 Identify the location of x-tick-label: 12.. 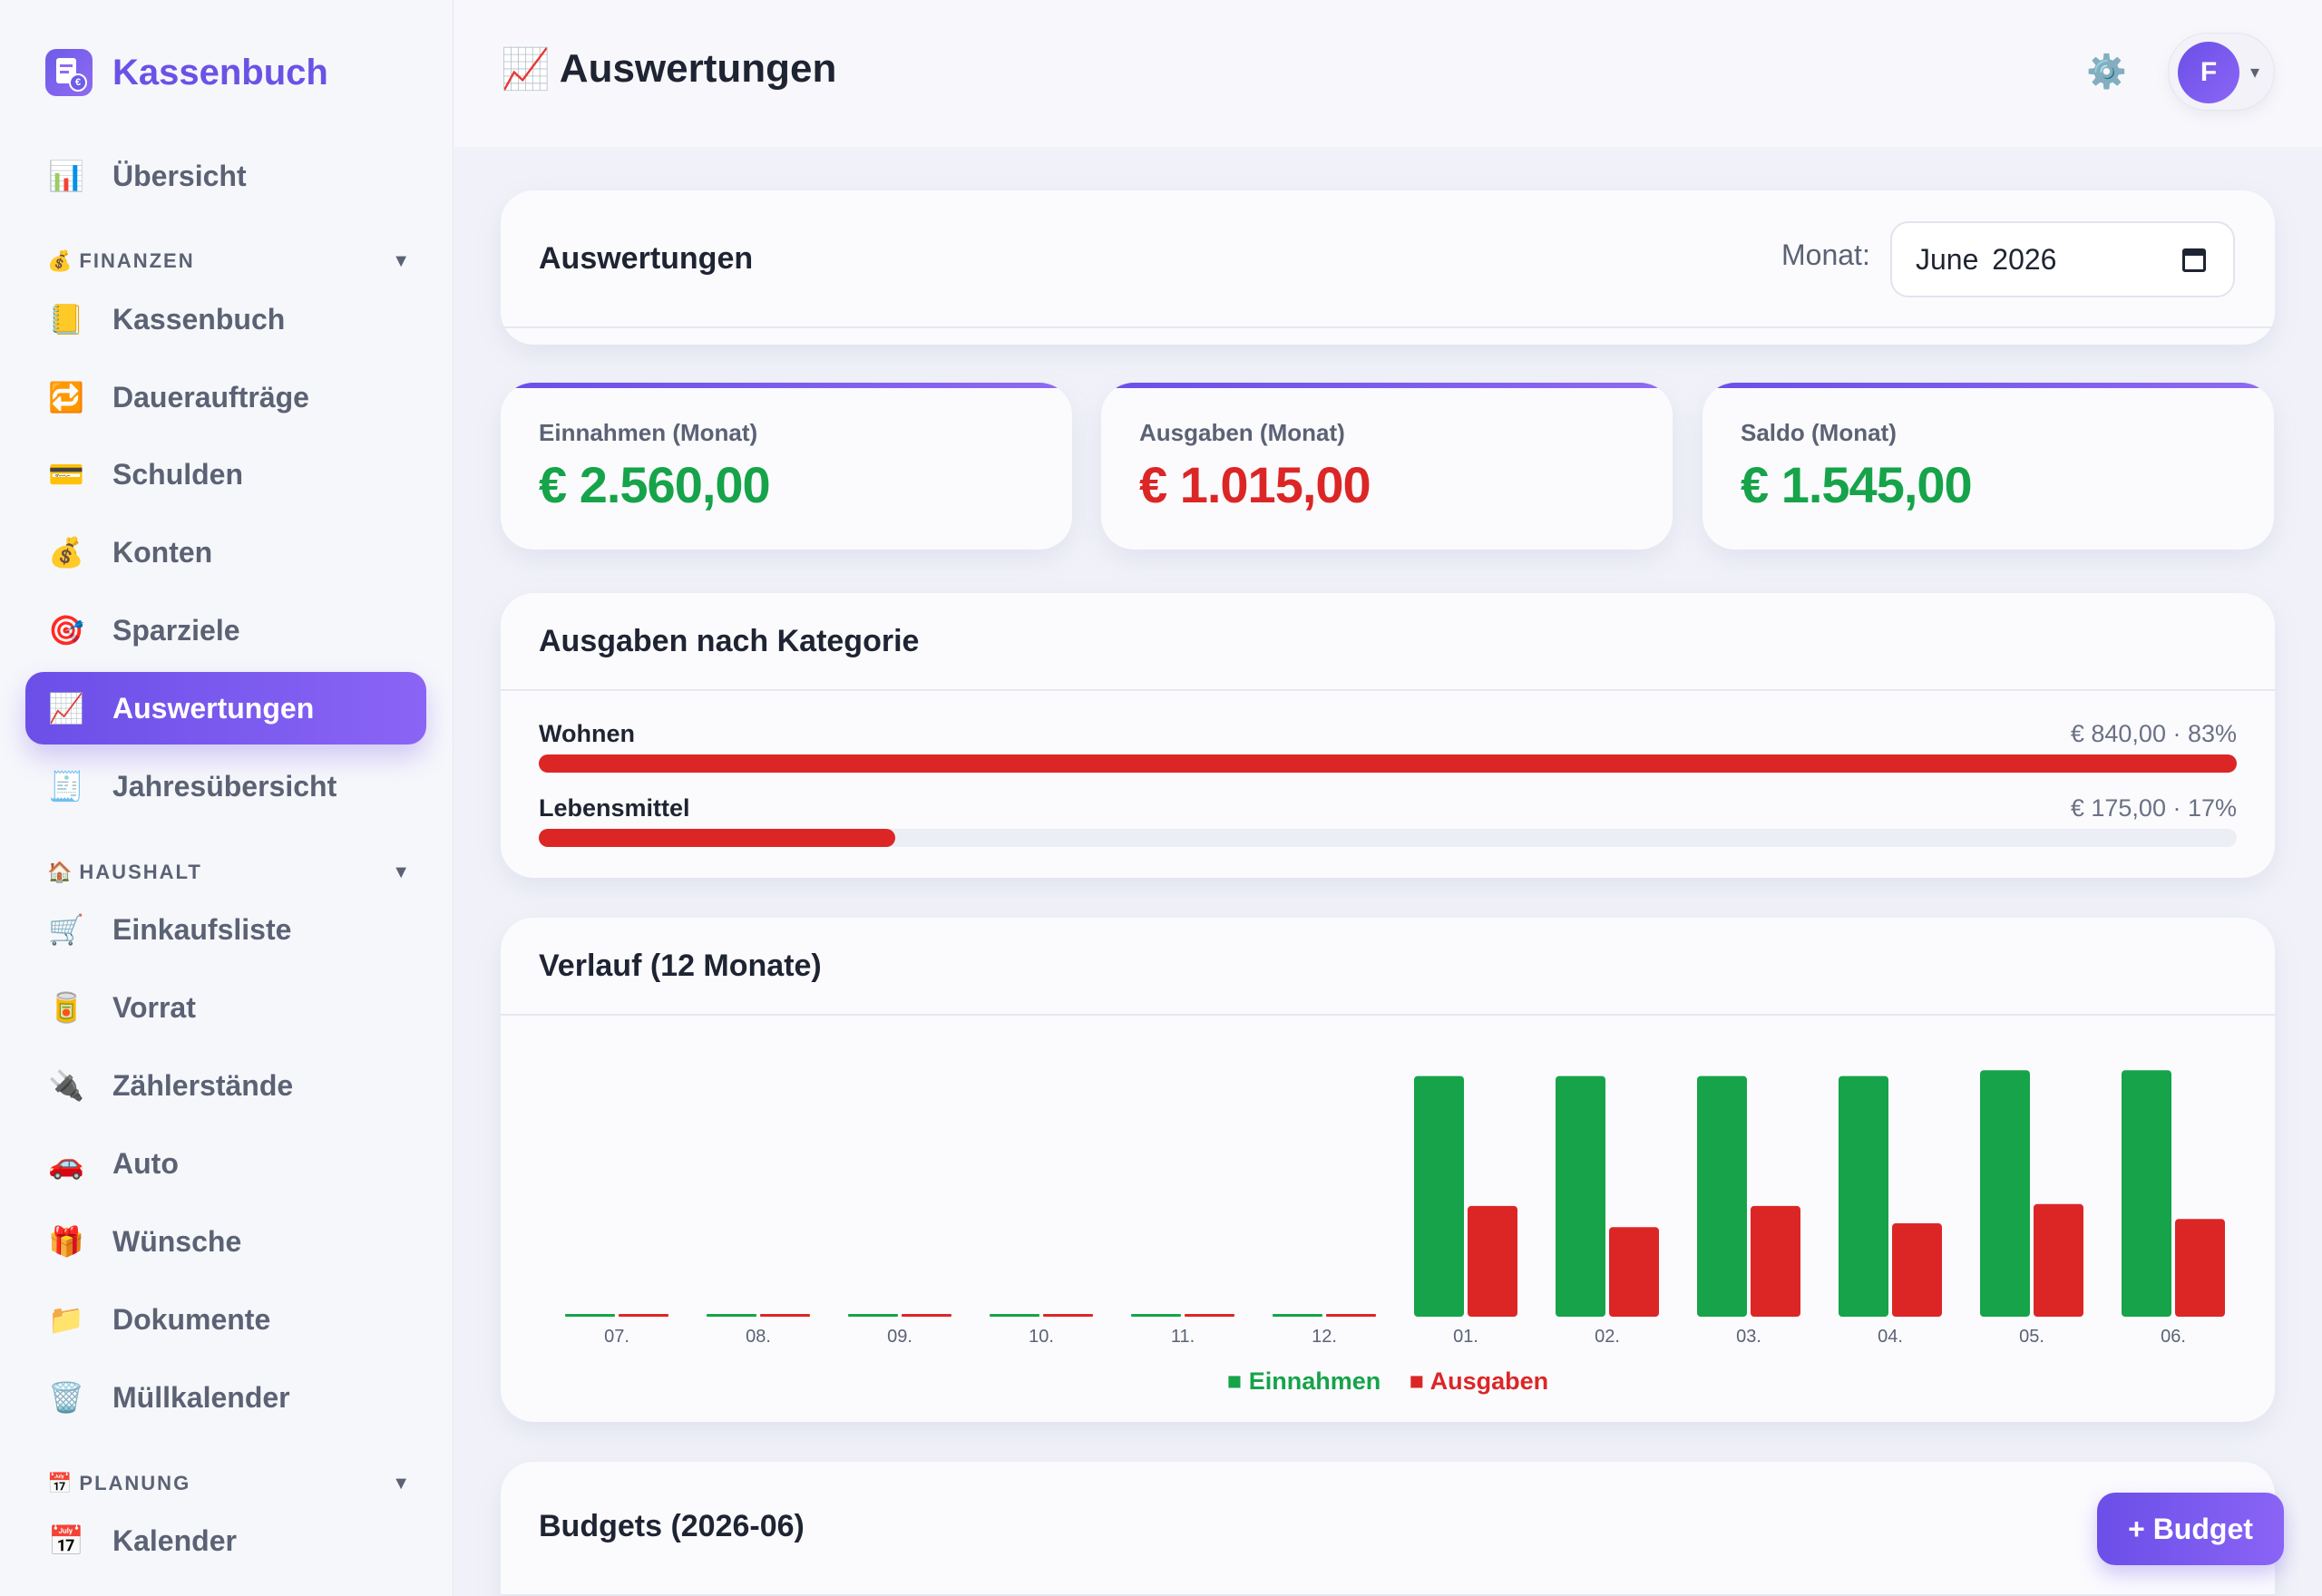
(1324, 1337).